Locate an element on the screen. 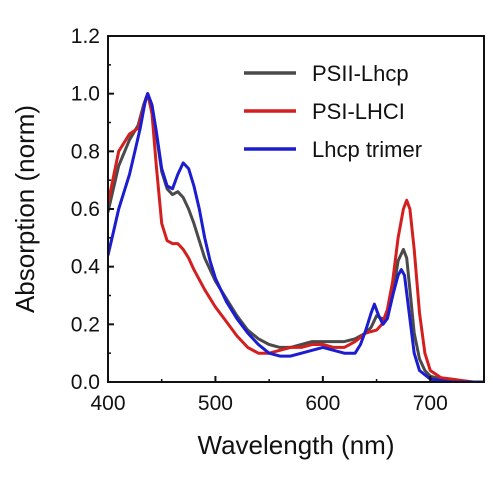 The height and width of the screenshot is (481, 500). legend-label: Lhcp trimer is located at coordinates (367, 149).